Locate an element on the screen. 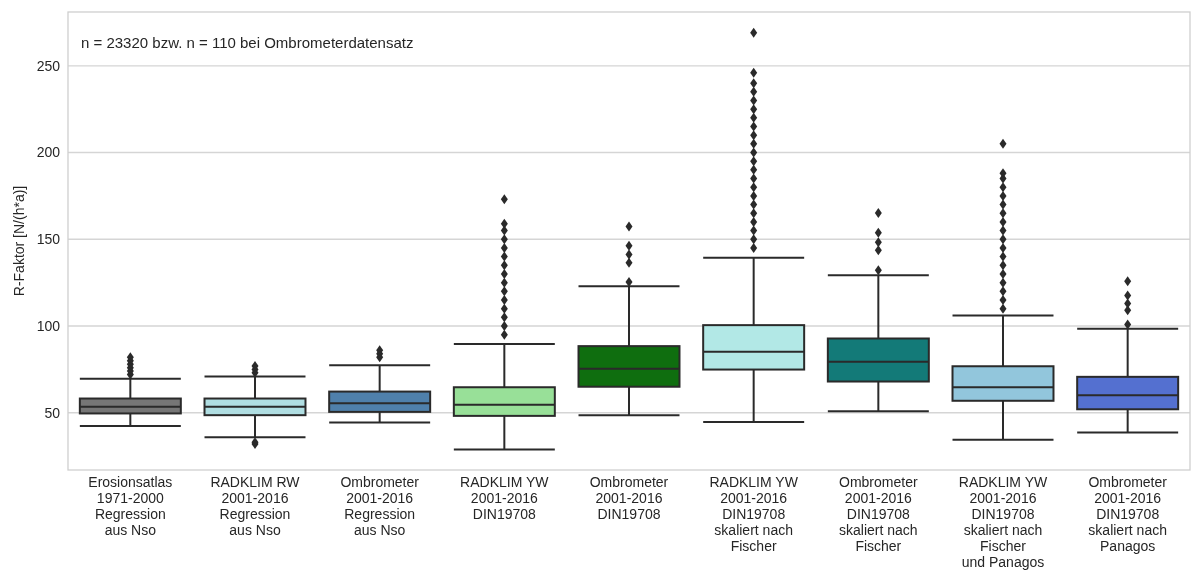  x-tick-label: RADKLIM YW 2001-2016 DIN19708 skaliert nach Fischer und Panagos is located at coordinates (1003, 522).